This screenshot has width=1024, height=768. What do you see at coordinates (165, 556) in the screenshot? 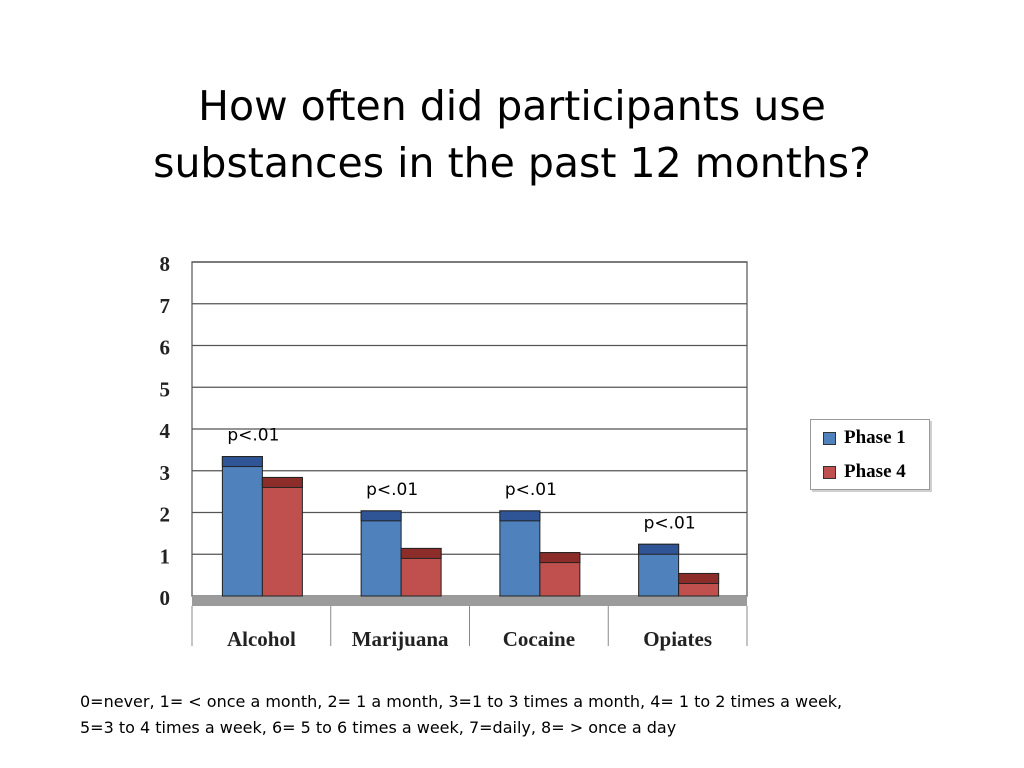
I see `y-tick-label: 1` at bounding box center [165, 556].